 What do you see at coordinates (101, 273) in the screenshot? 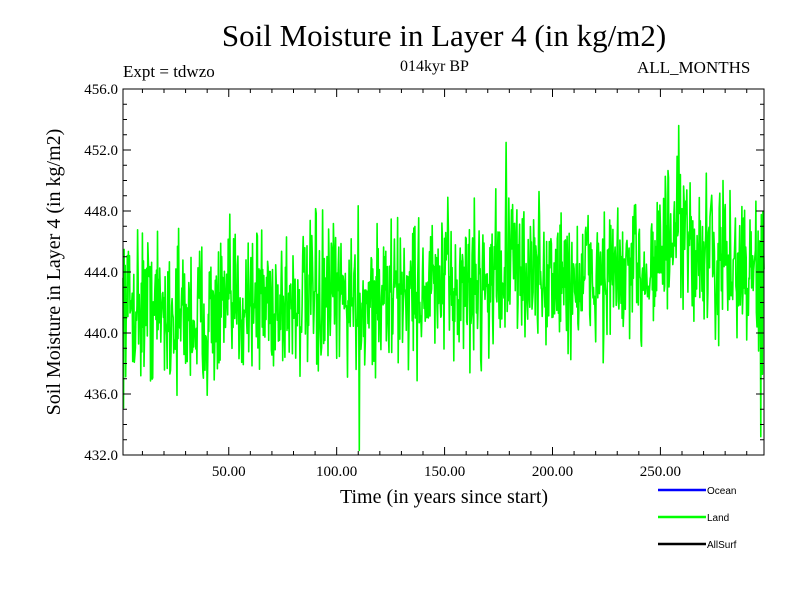
I see `y-tick-label: 444.0` at bounding box center [101, 273].